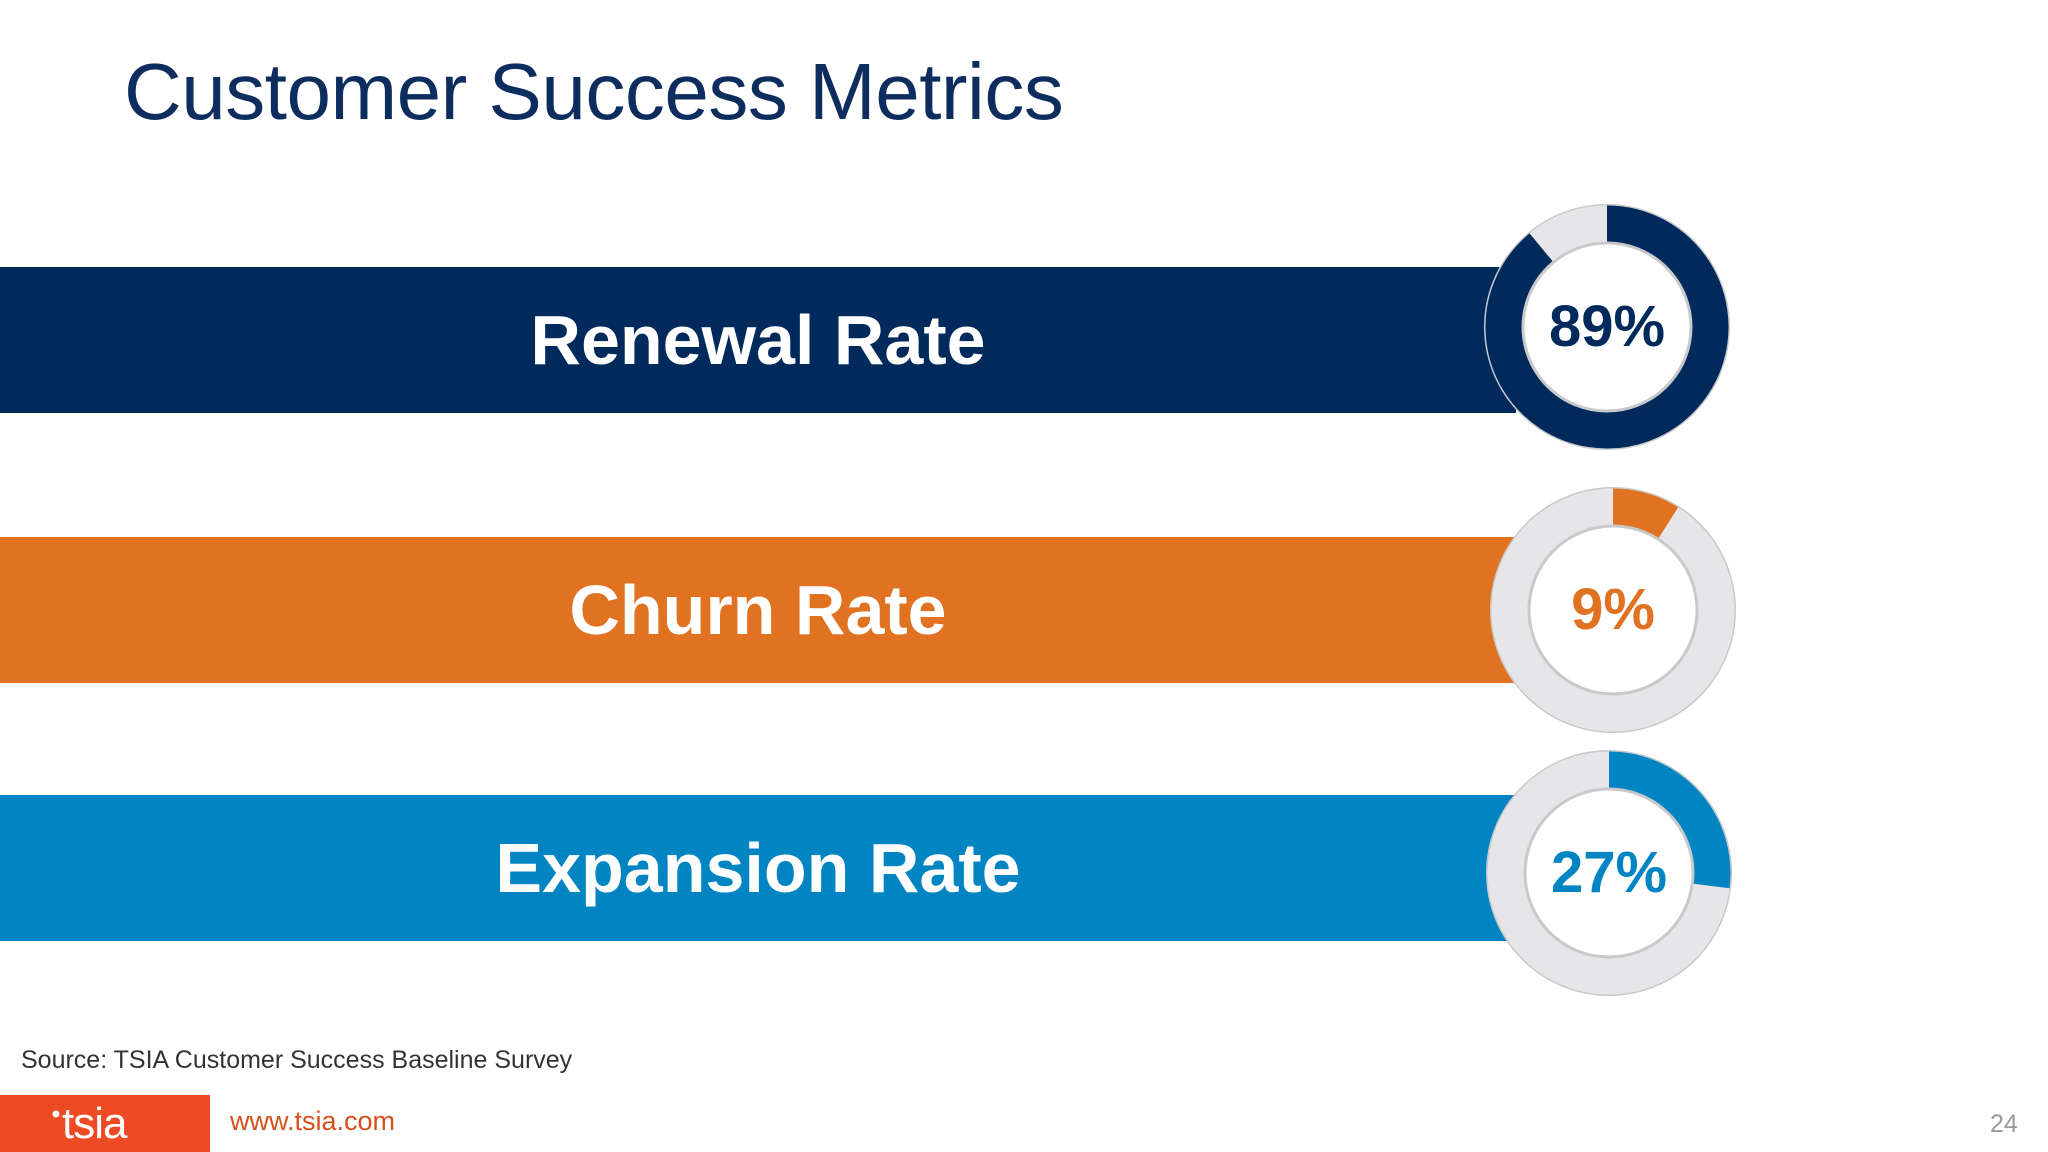 Image resolution: width=2048 pixels, height=1152 pixels. I want to click on metric-label: Renewal Rate, so click(758, 340).